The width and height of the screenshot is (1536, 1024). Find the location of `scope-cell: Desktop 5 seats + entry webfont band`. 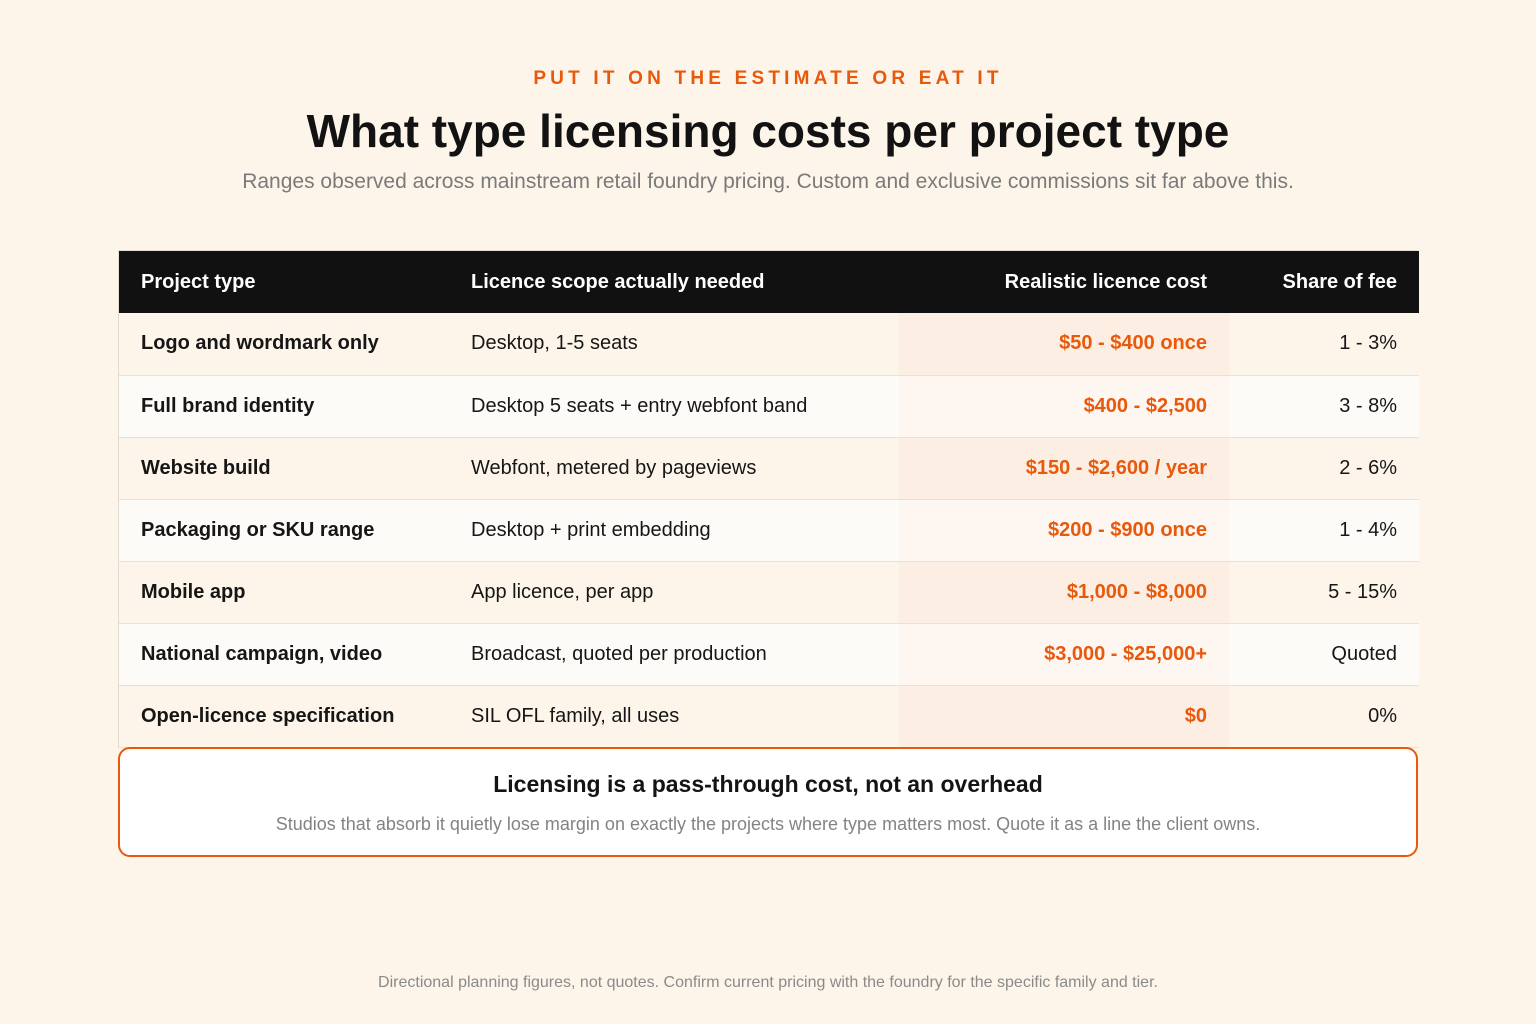

scope-cell: Desktop 5 seats + entry webfont band is located at coordinates (639, 405).